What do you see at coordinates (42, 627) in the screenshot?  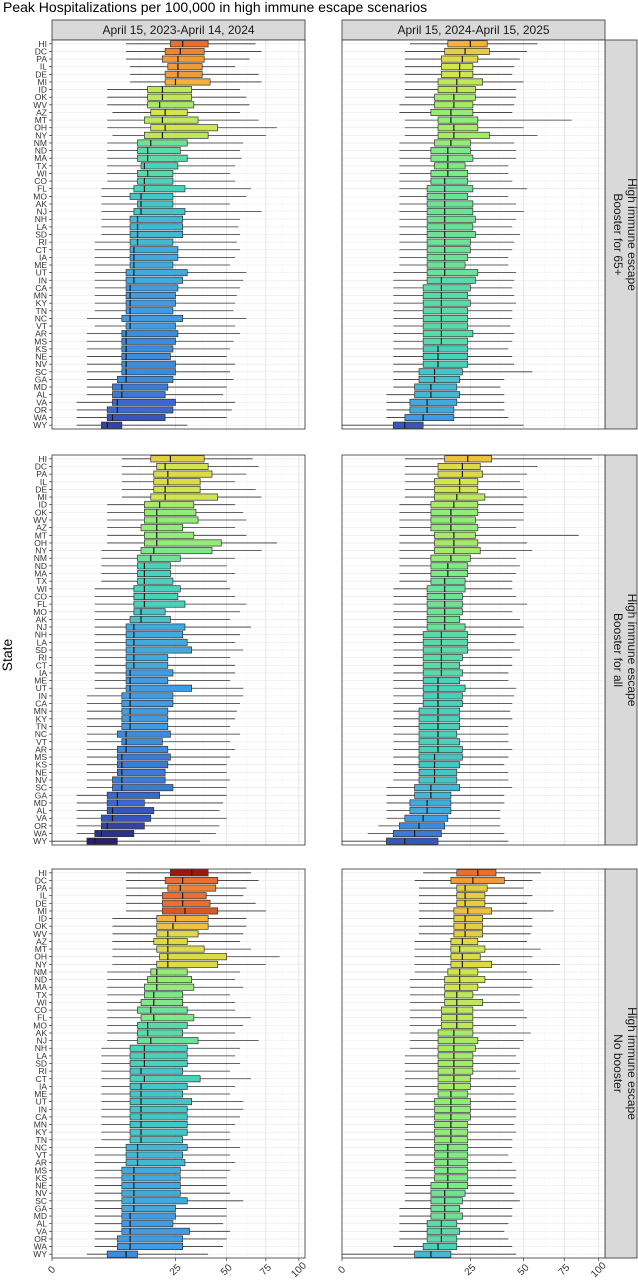 I see `state-label: NJ` at bounding box center [42, 627].